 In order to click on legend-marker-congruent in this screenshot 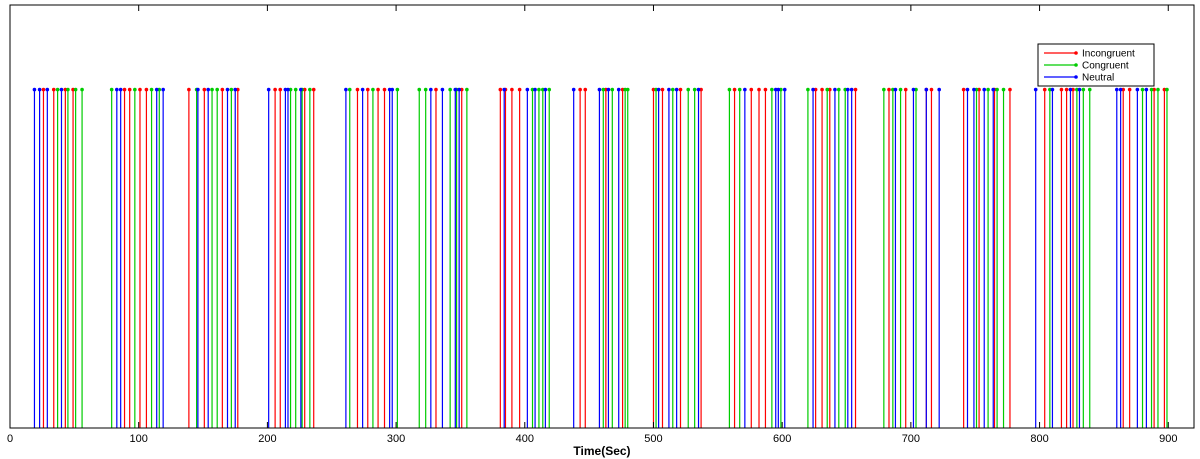, I will do `click(1076, 65)`.